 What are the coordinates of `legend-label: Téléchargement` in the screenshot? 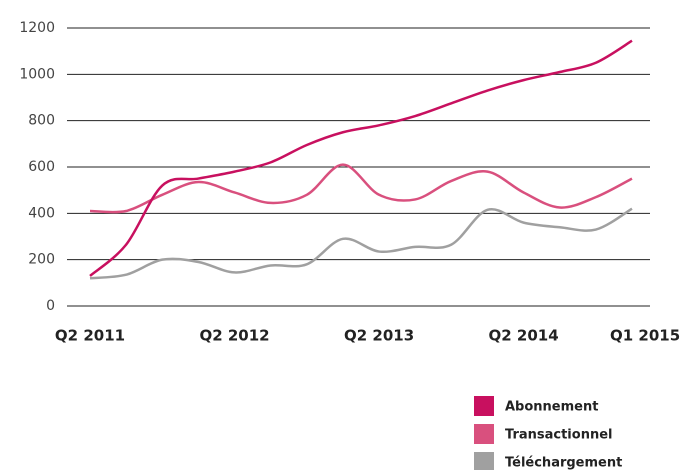 It's located at (563, 463).